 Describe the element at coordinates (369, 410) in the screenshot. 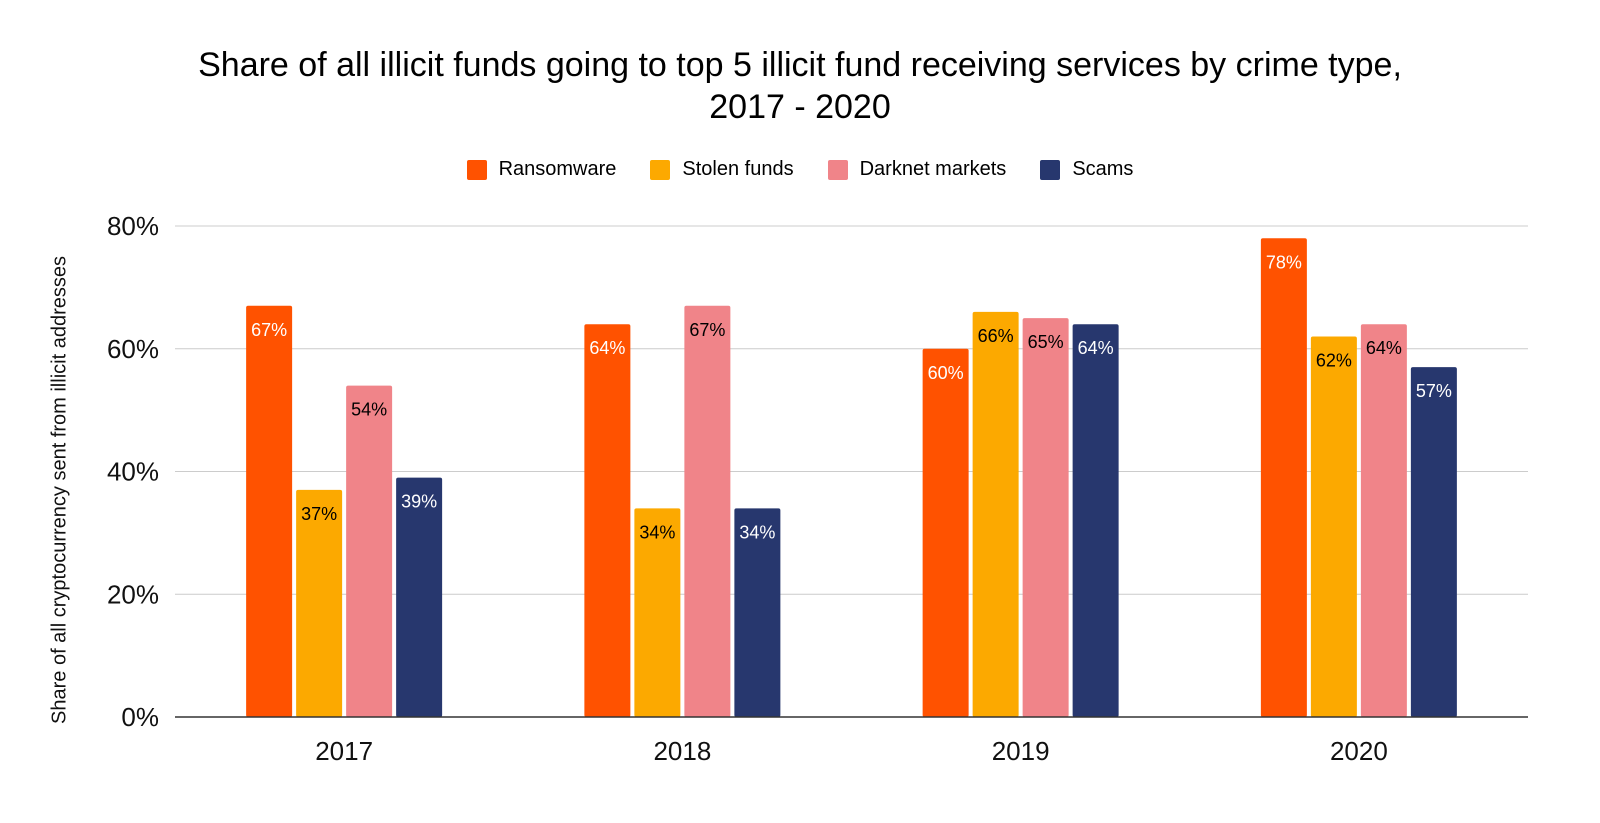

I see `data-label-darknet-markets-2017: 54%` at that location.